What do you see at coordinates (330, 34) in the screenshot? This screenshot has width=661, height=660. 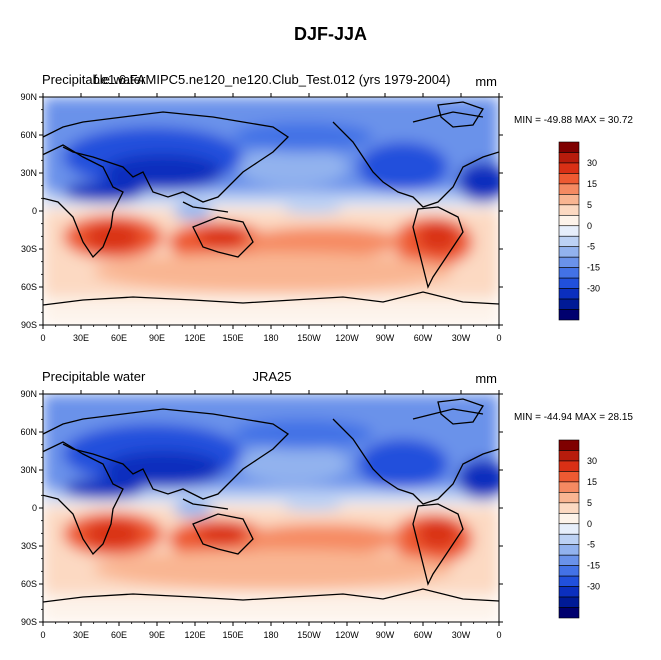 I see `figure-title: DJF-JJA` at bounding box center [330, 34].